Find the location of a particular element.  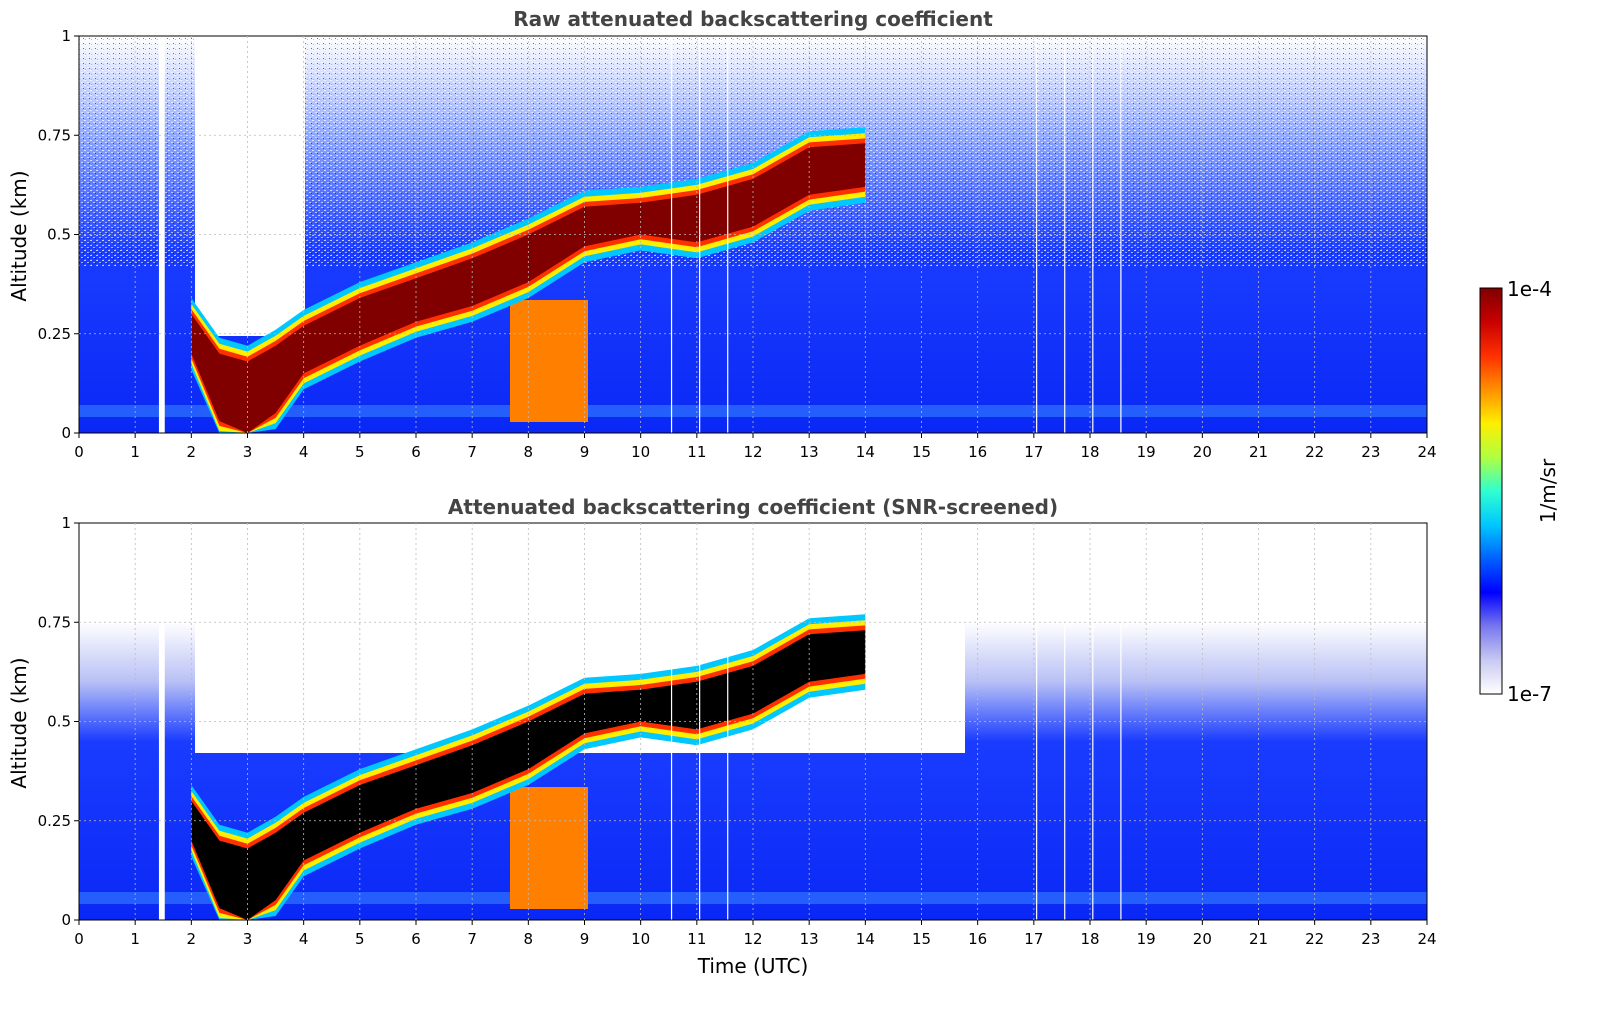

raw-y-tick-label: 0.25 is located at coordinates (54, 334).